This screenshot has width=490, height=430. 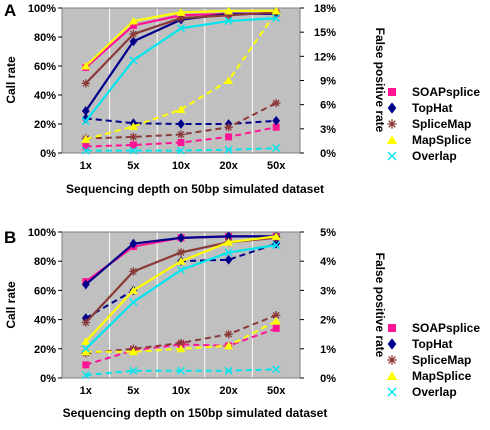 I want to click on legend-label: SOAPsplice, so click(x=446, y=92).